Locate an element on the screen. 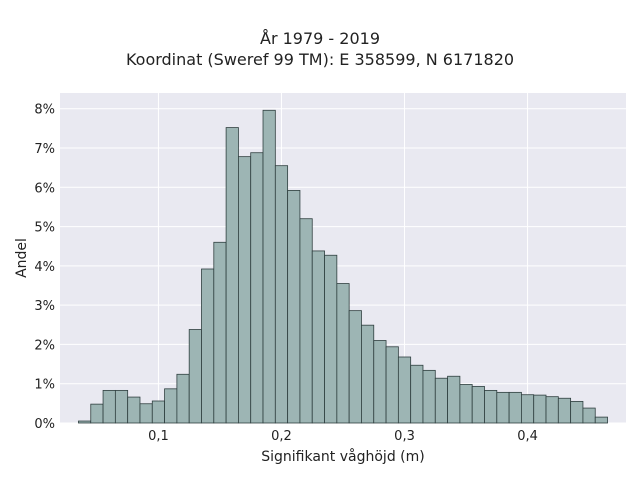 The height and width of the screenshot is (480, 640). y-tick-label-0: 0% is located at coordinates (44, 424).